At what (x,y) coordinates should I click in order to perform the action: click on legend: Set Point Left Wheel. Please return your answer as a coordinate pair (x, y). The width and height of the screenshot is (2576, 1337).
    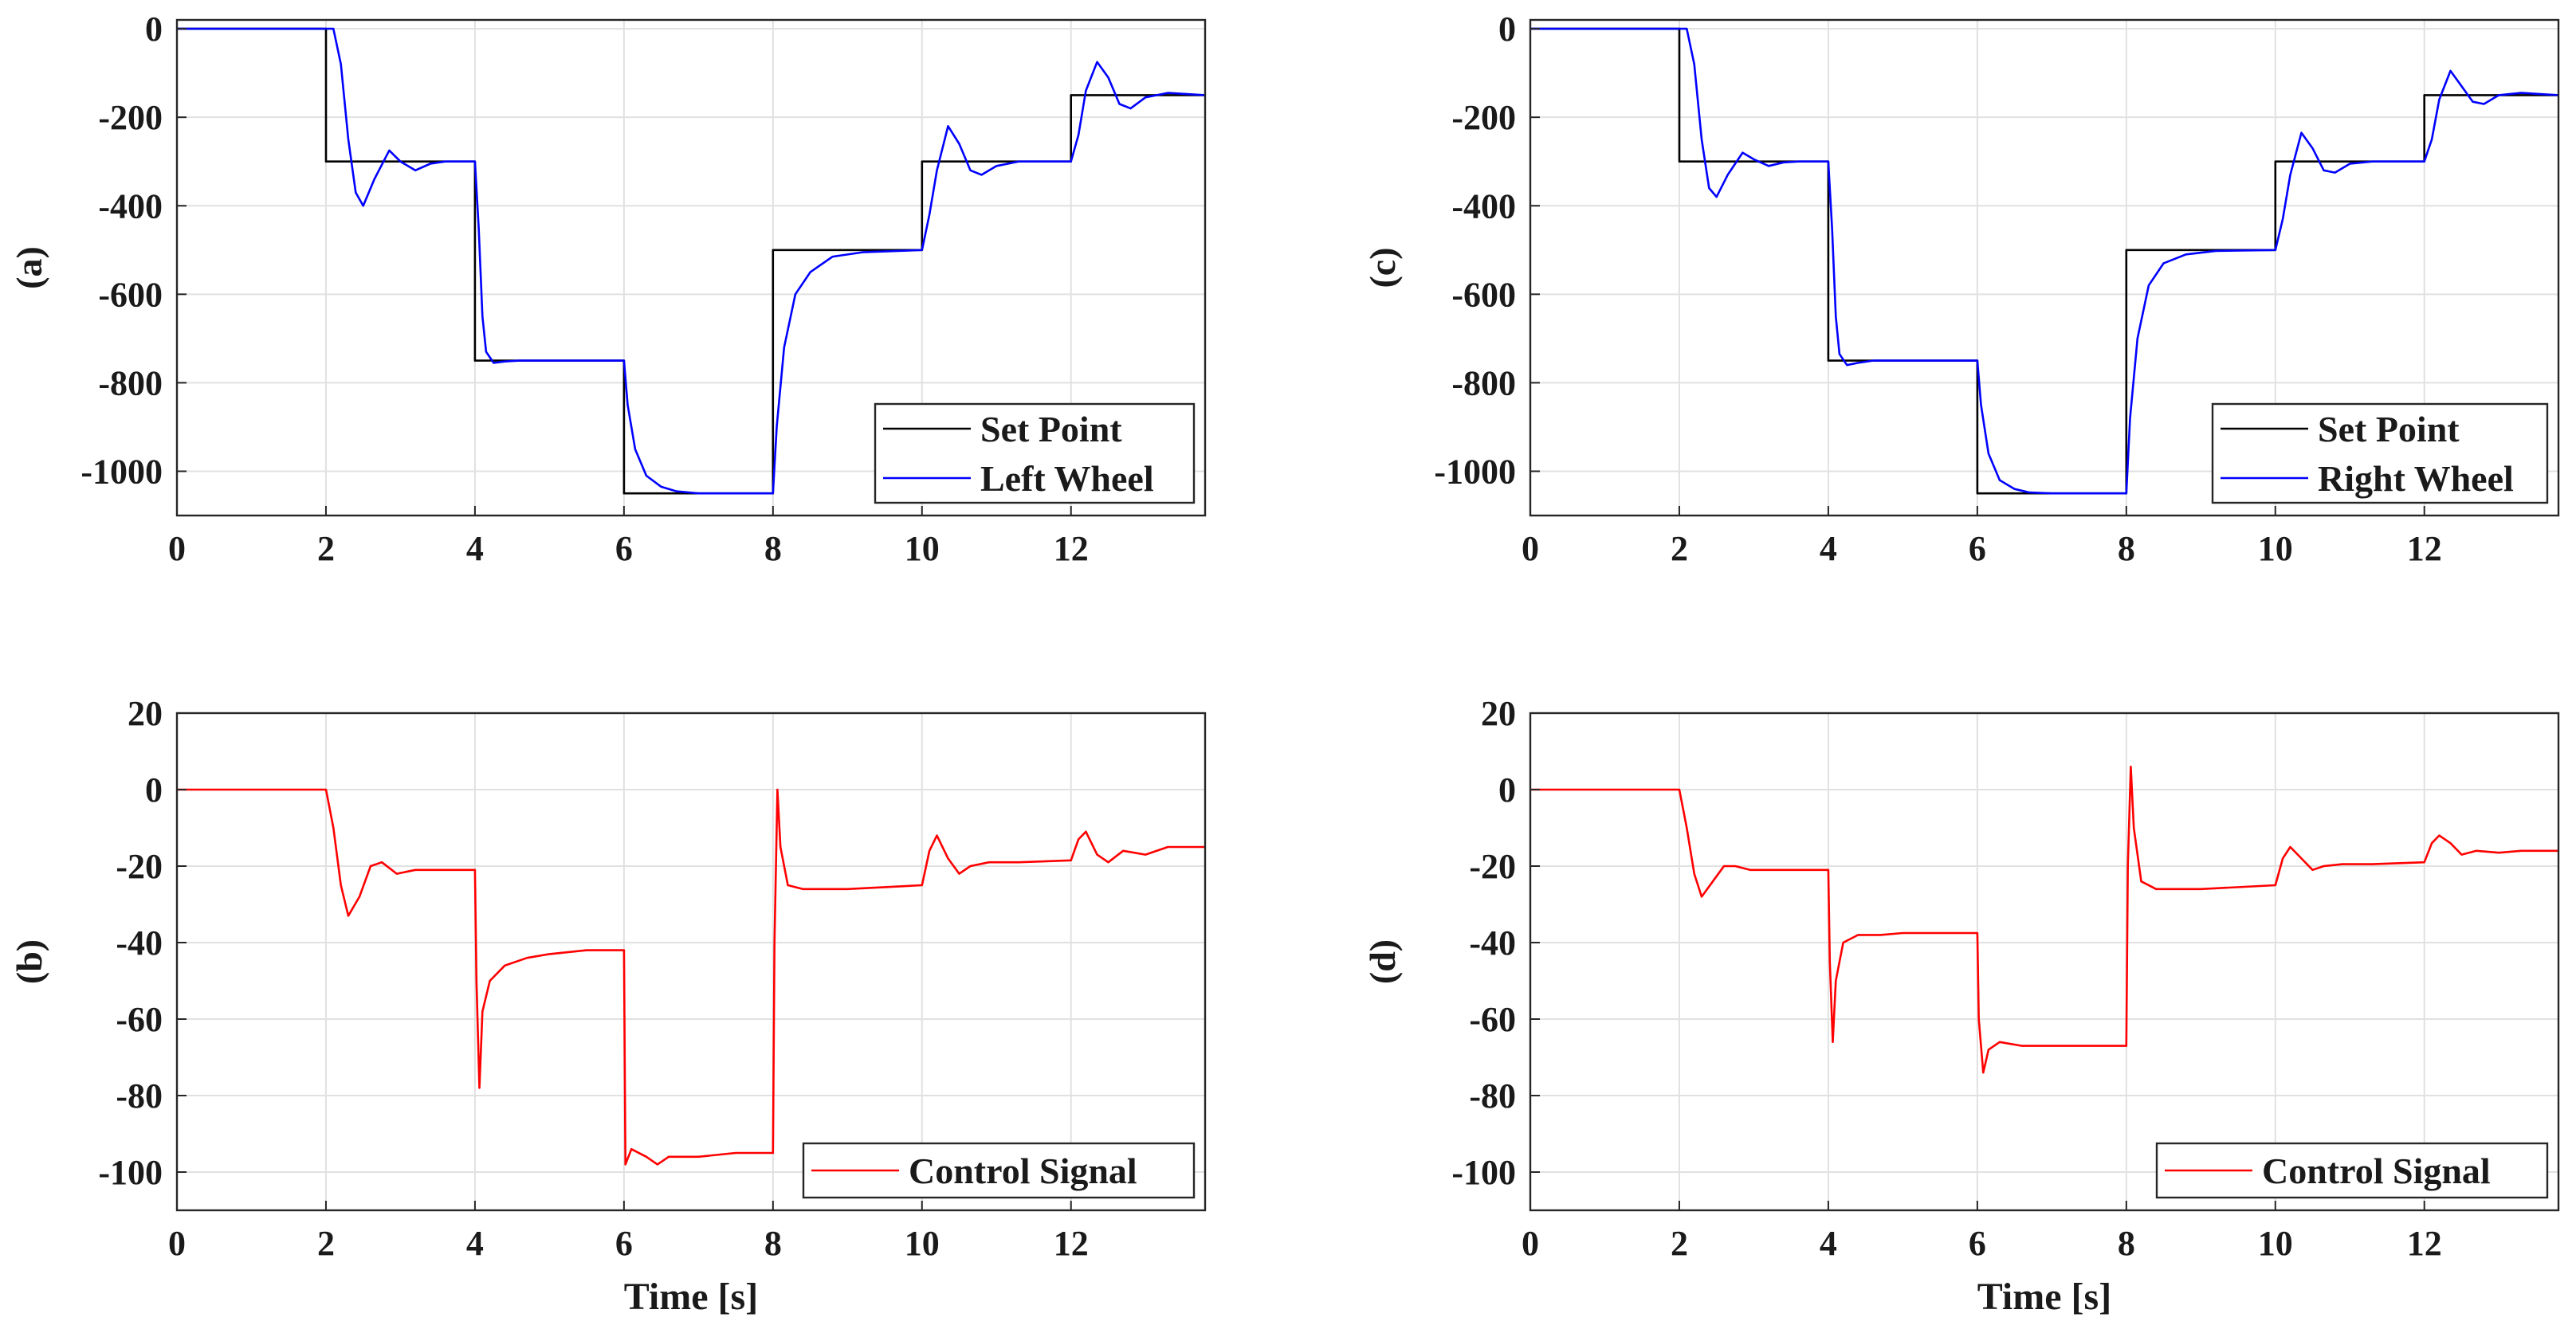
    Looking at the image, I should click on (1035, 453).